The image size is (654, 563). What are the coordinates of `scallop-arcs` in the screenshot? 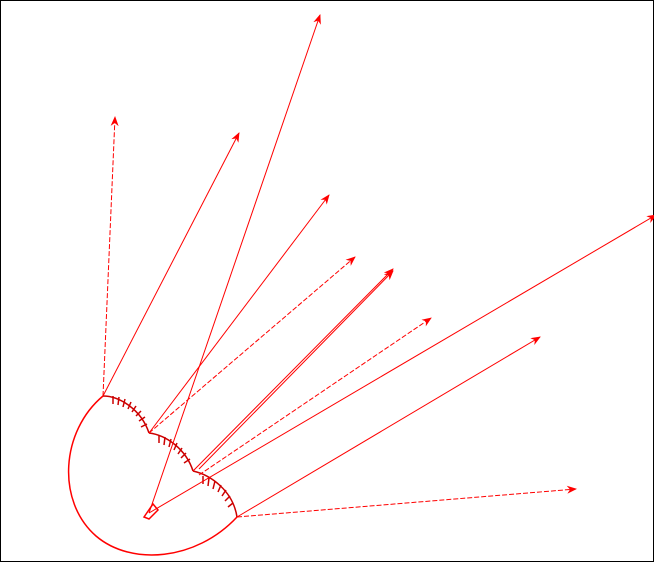 It's located at (170, 456).